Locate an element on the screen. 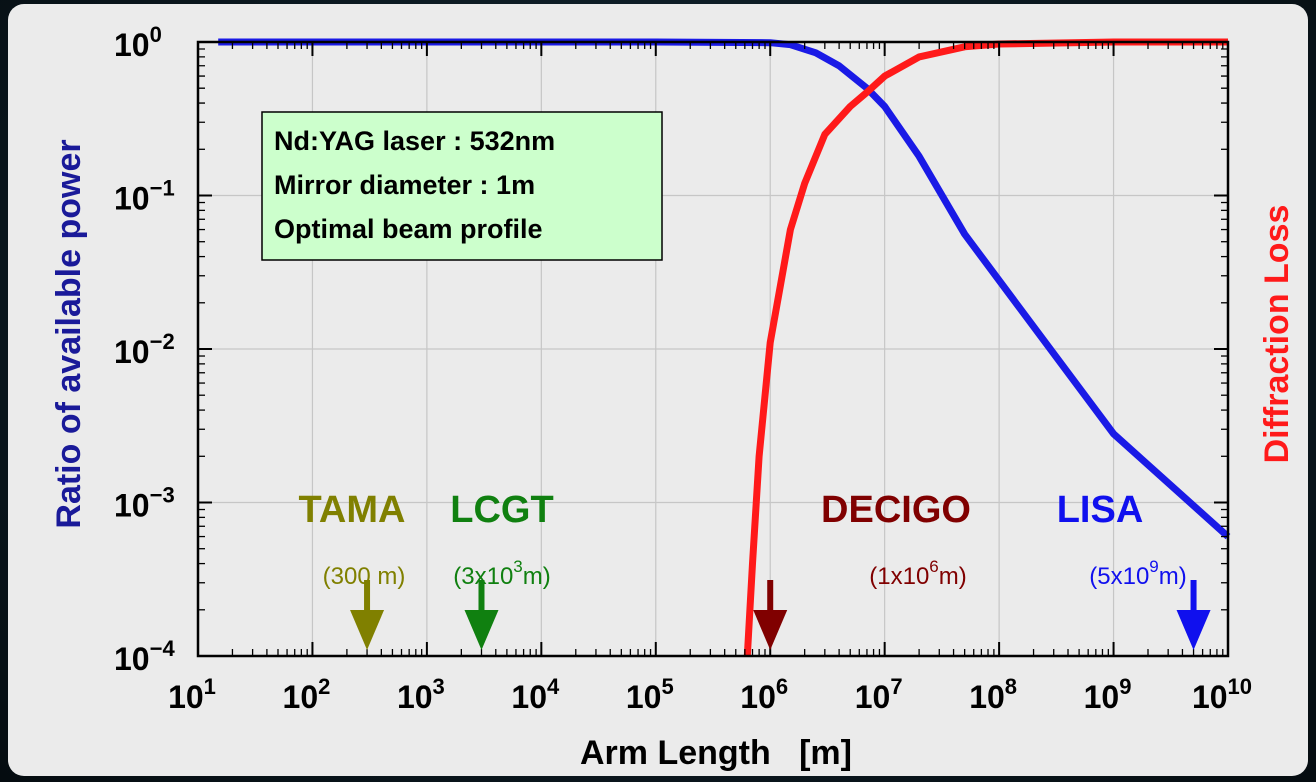  annotation-name: DECIGO is located at coordinates (896, 510).